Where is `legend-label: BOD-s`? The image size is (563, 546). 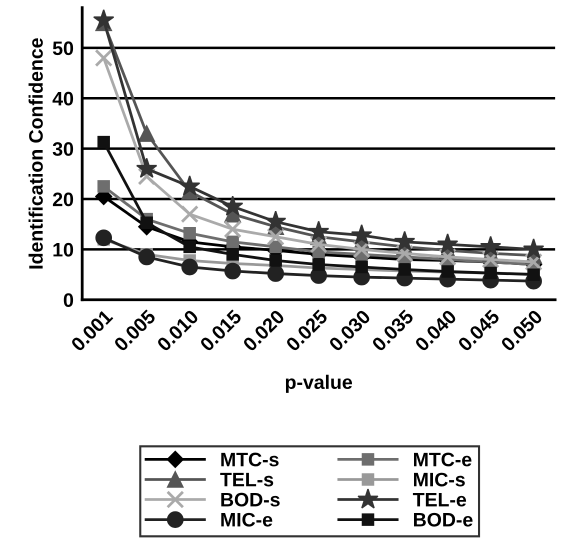
legend-label: BOD-s is located at coordinates (250, 499).